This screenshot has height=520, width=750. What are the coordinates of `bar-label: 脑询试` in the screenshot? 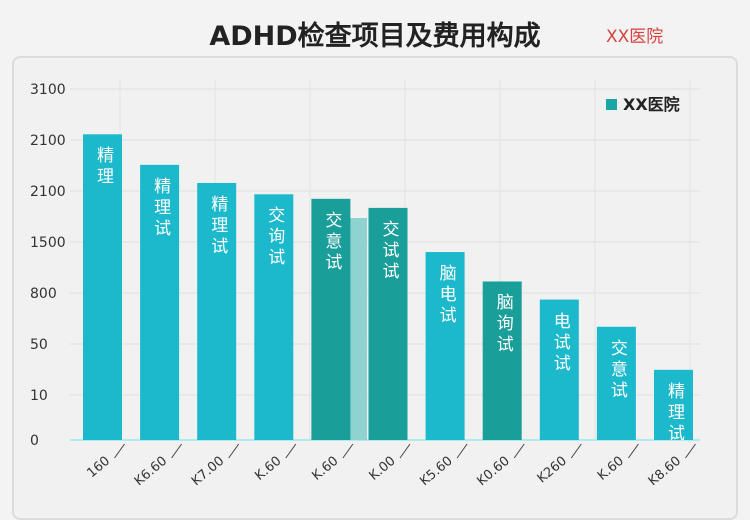 It's located at (502, 325).